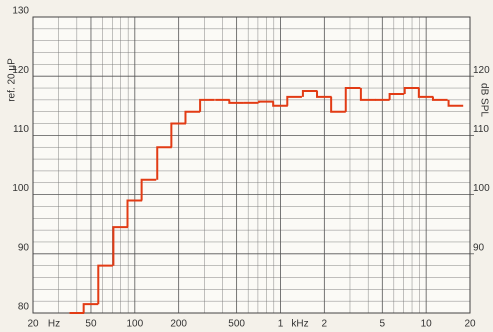 This screenshot has width=493, height=332. What do you see at coordinates (236, 324) in the screenshot?
I see `x-tick-label: 500` at bounding box center [236, 324].